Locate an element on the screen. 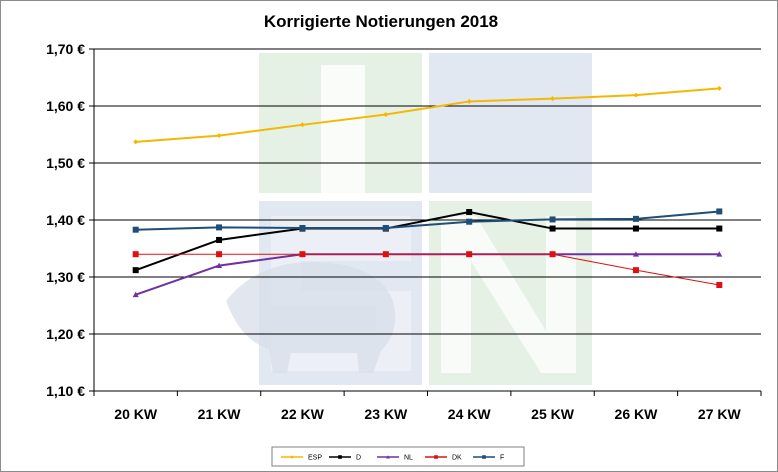 Image resolution: width=778 pixels, height=472 pixels. series-f is located at coordinates (427, 220).